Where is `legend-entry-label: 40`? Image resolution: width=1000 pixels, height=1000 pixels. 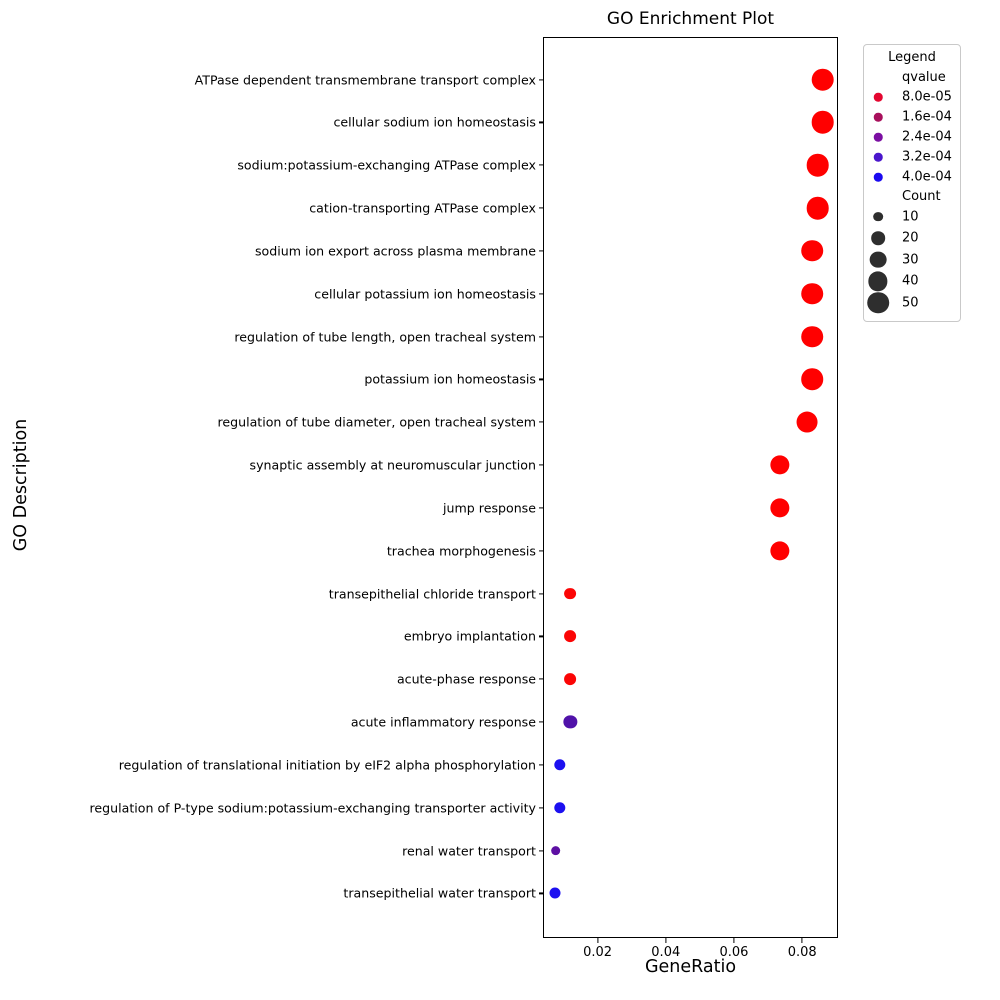
legend-entry-label: 40 is located at coordinates (910, 281).